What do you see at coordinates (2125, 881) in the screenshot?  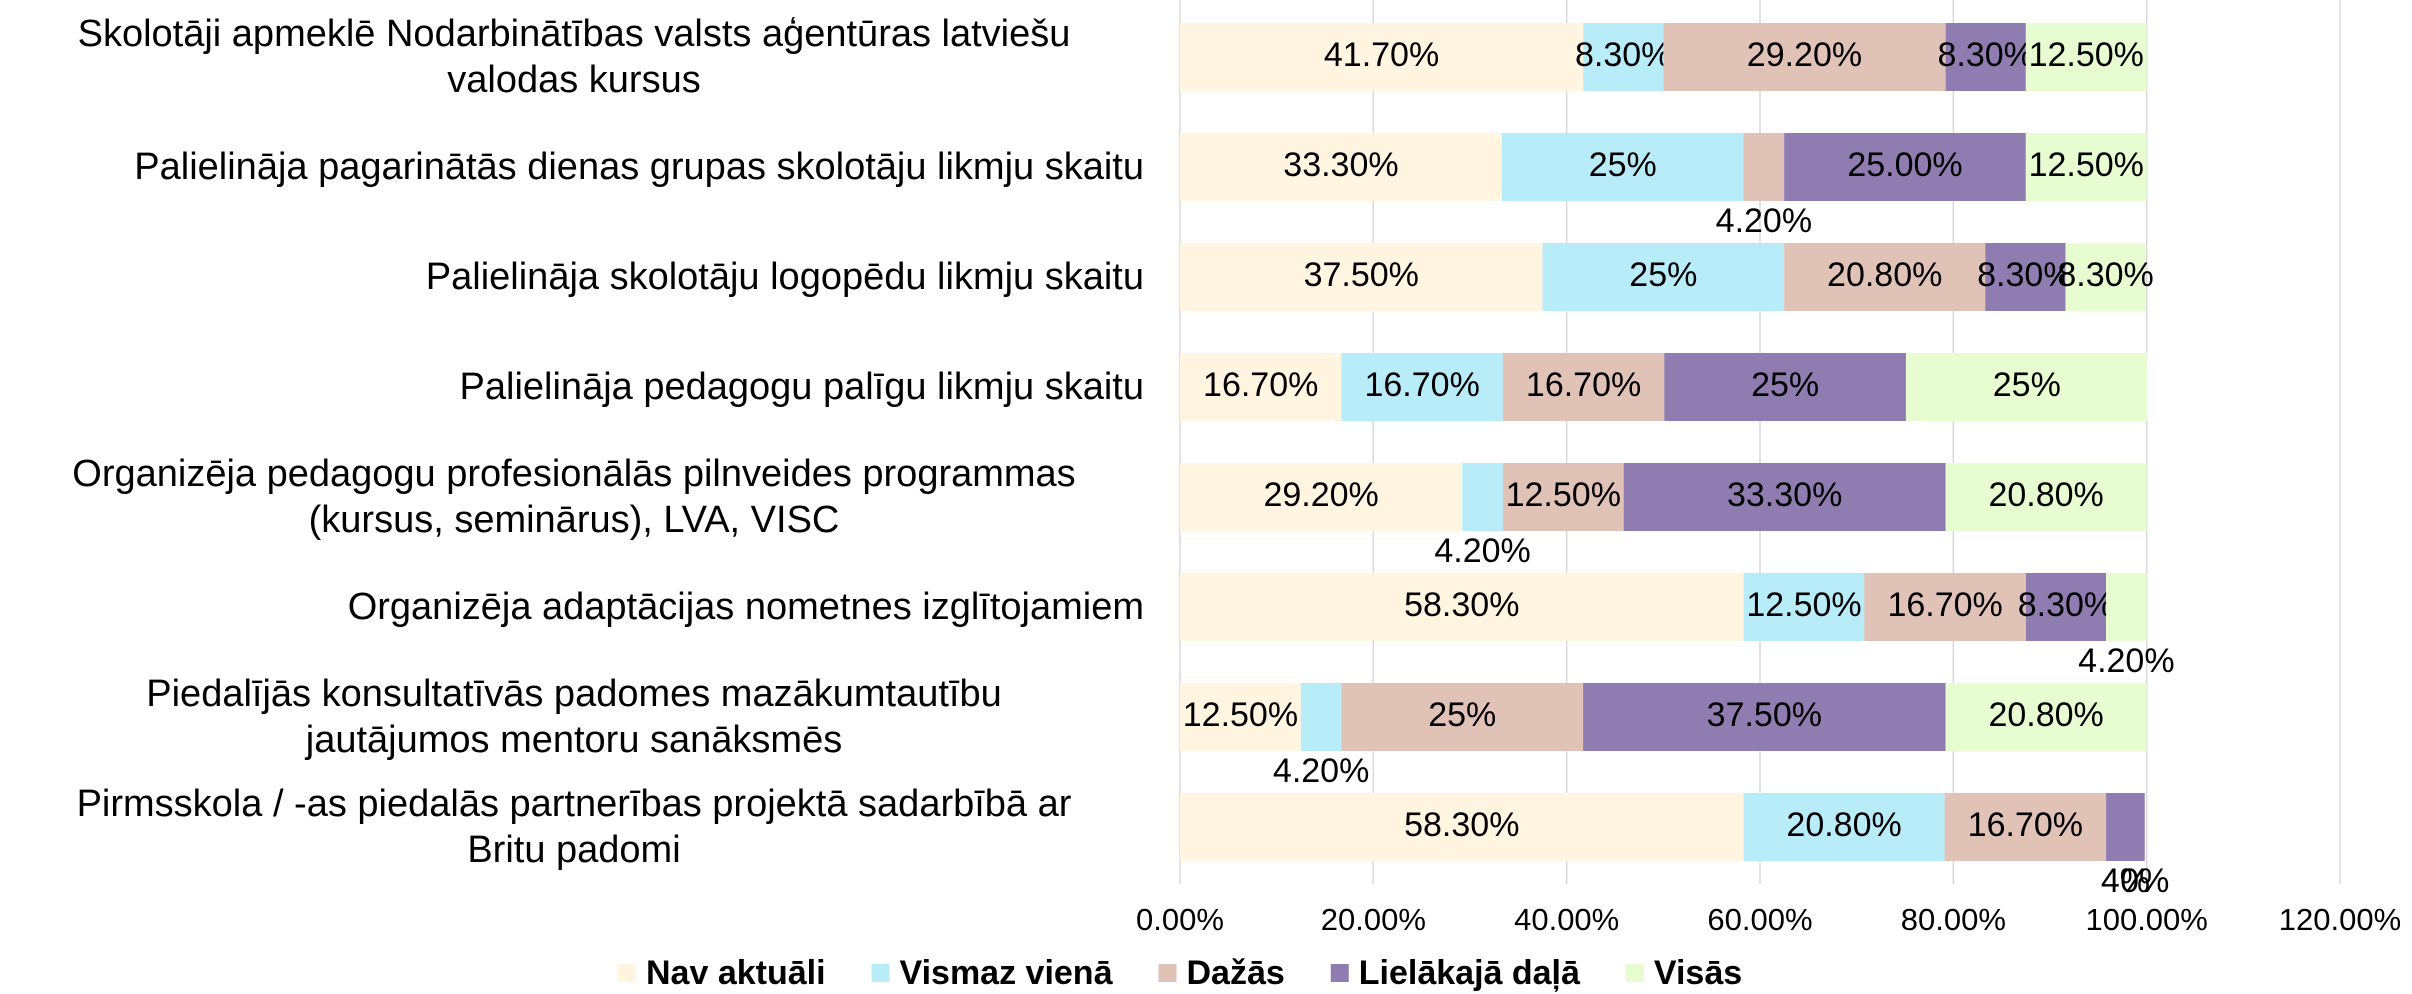 I see `data-label: 4%` at bounding box center [2125, 881].